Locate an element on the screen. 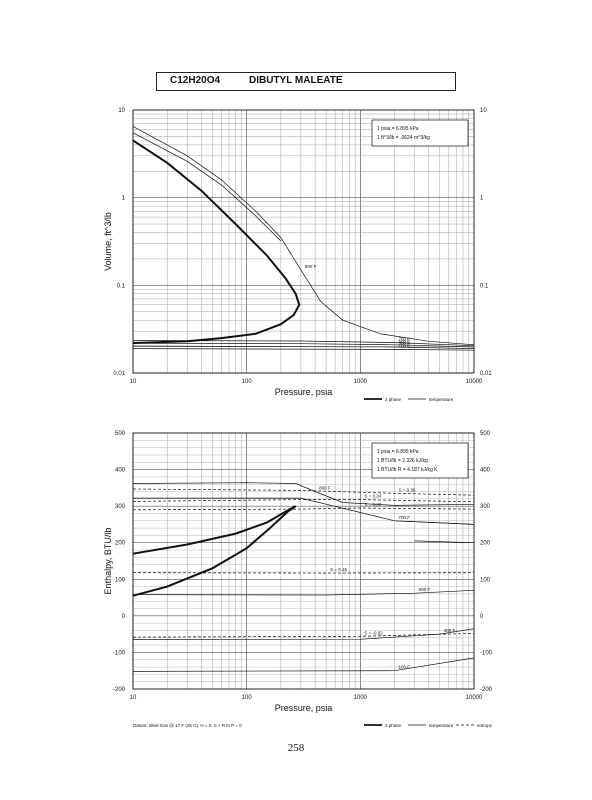 The image size is (592, 800). chart2-y-tick-label-right: 300 is located at coordinates (485, 507).